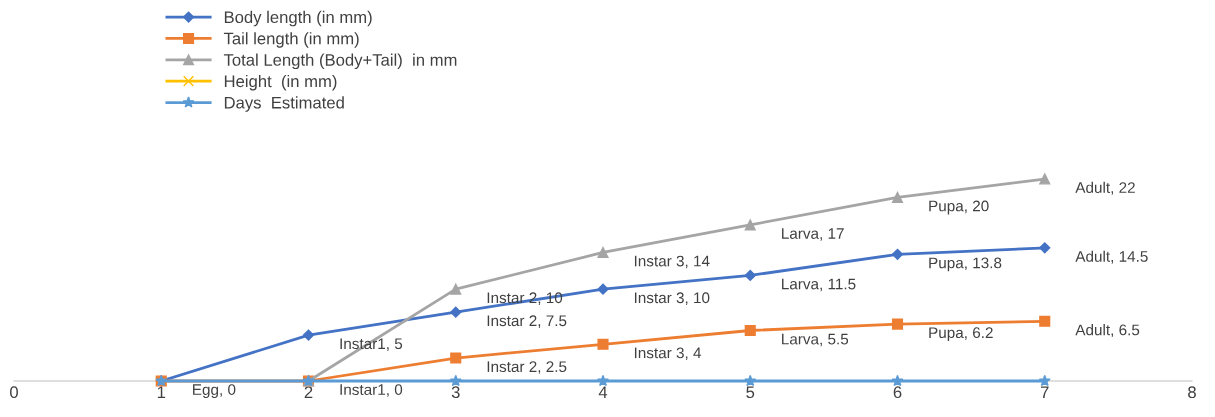 The image size is (1215, 417). What do you see at coordinates (897, 392) in the screenshot?
I see `x-tick-label: 6` at bounding box center [897, 392].